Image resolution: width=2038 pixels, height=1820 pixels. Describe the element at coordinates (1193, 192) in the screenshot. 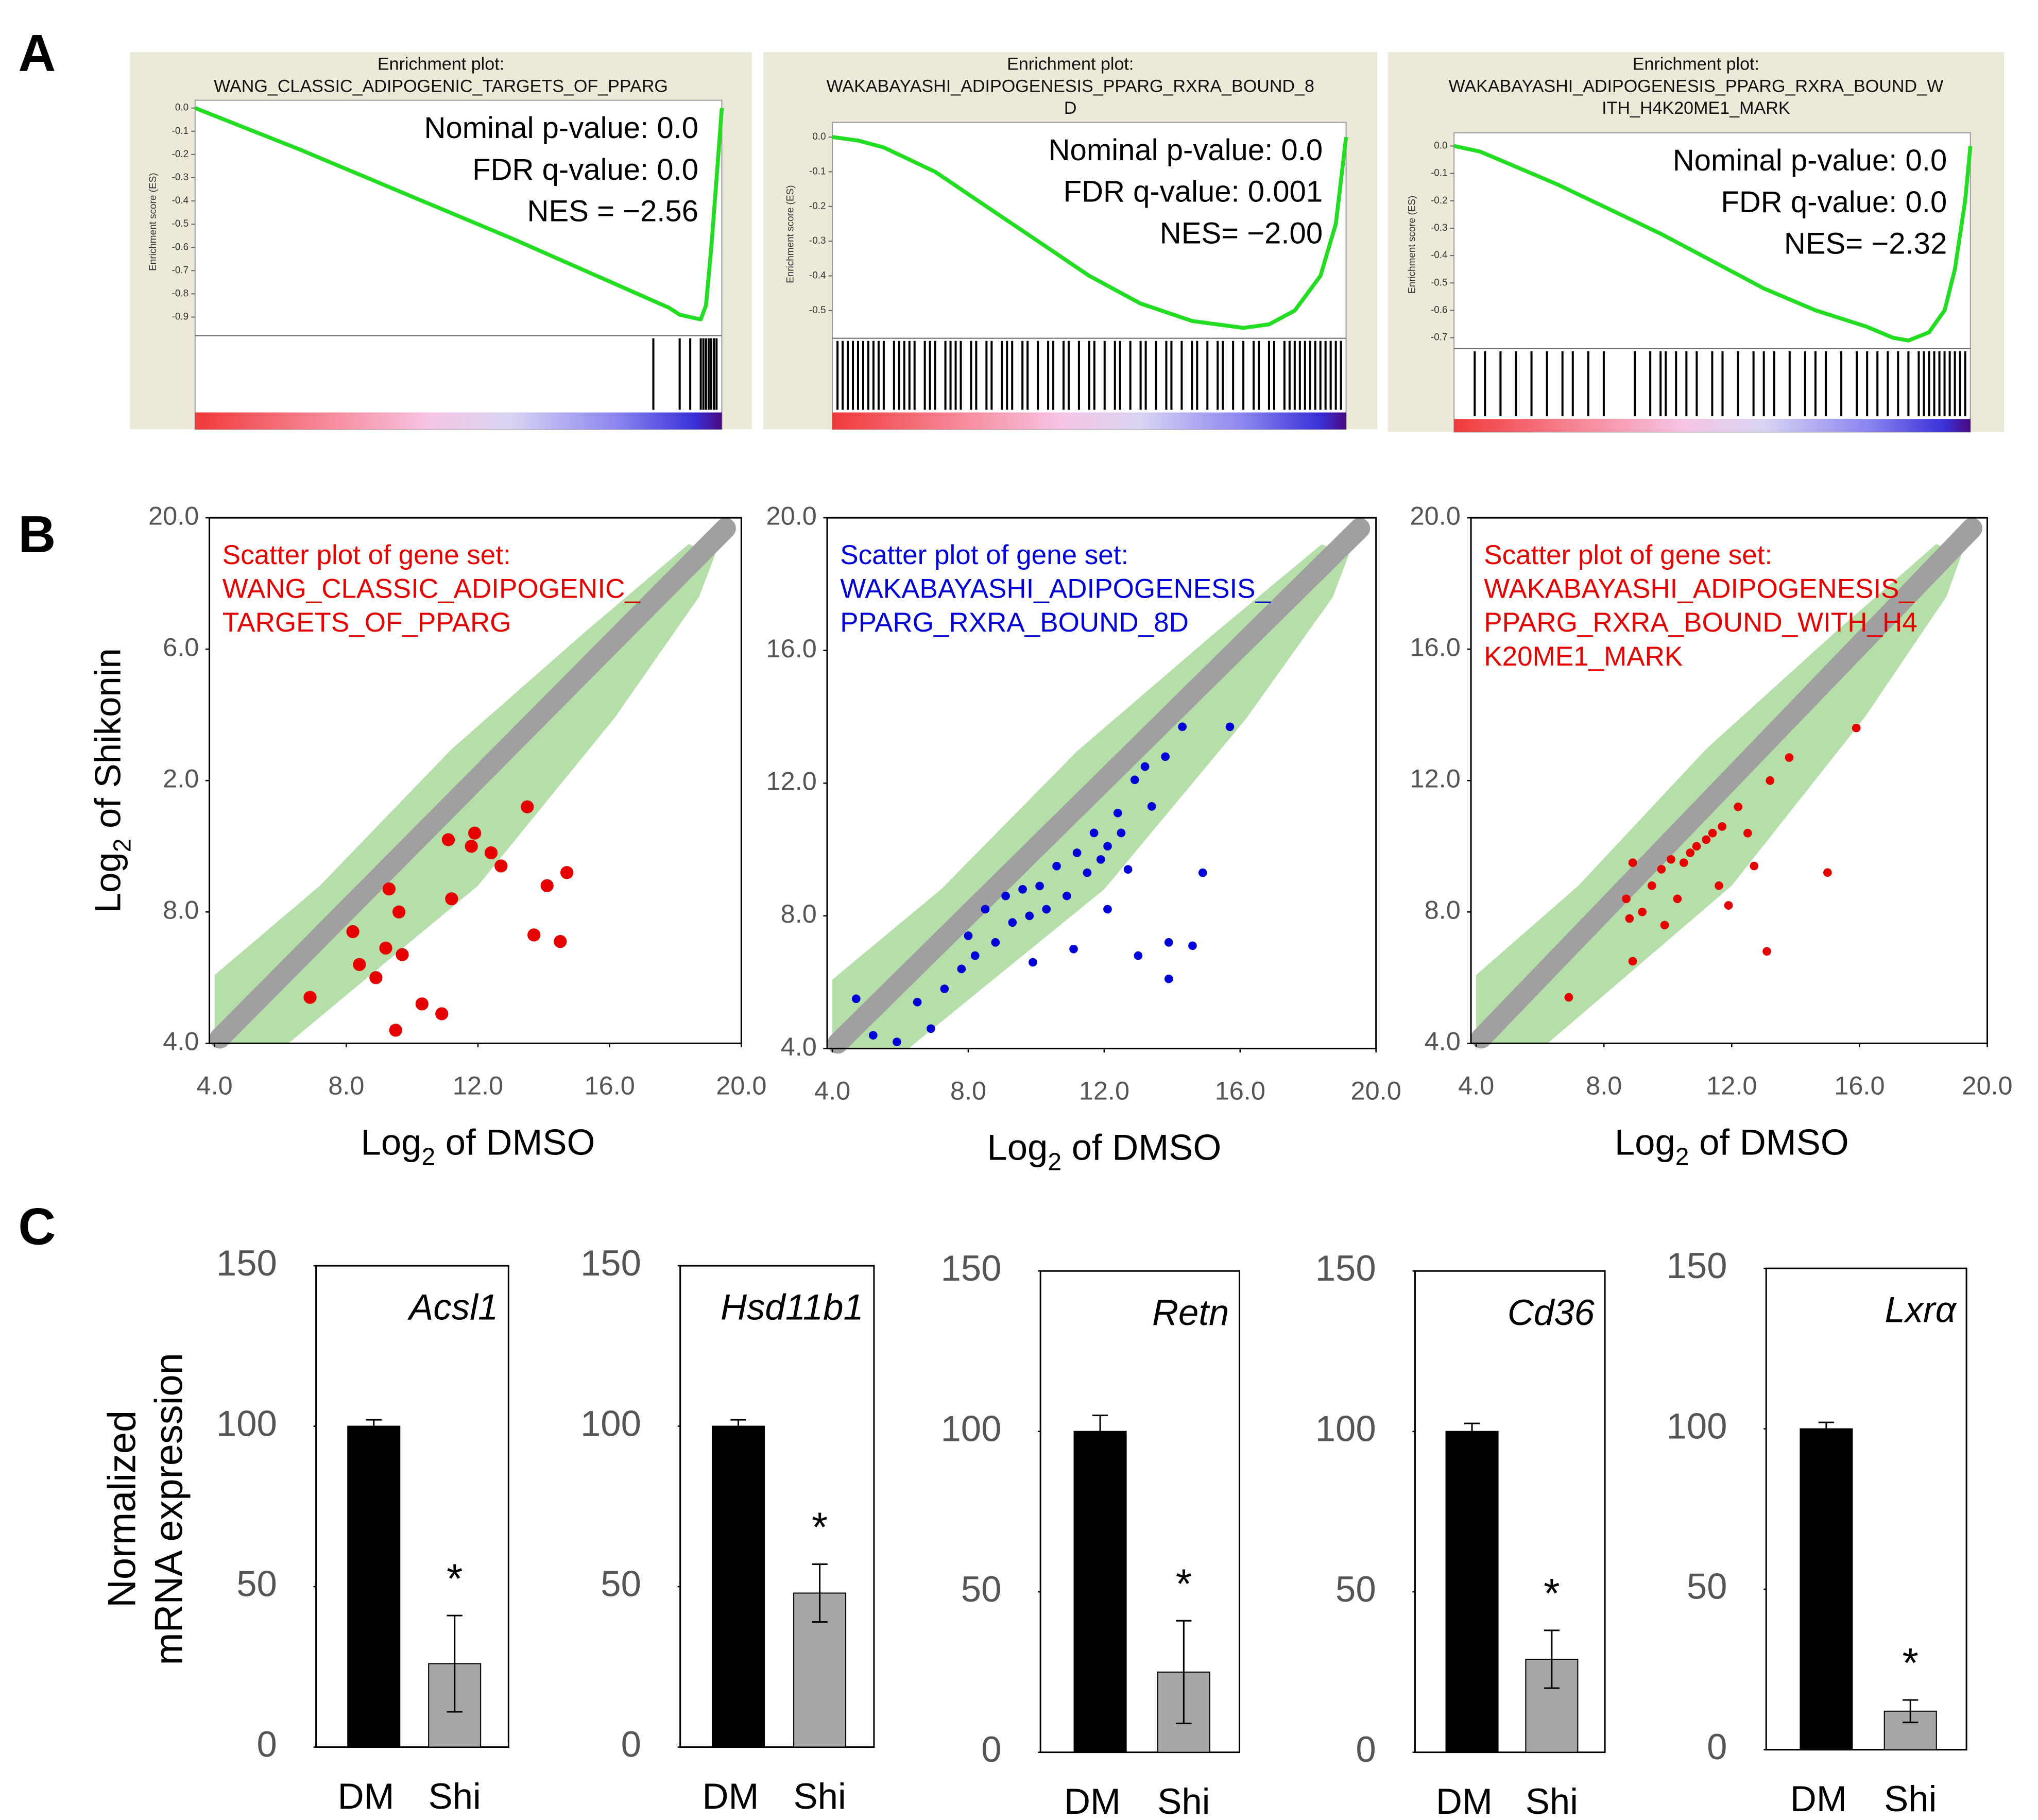

I see `annotation: FDR q-value: 0.001` at that location.